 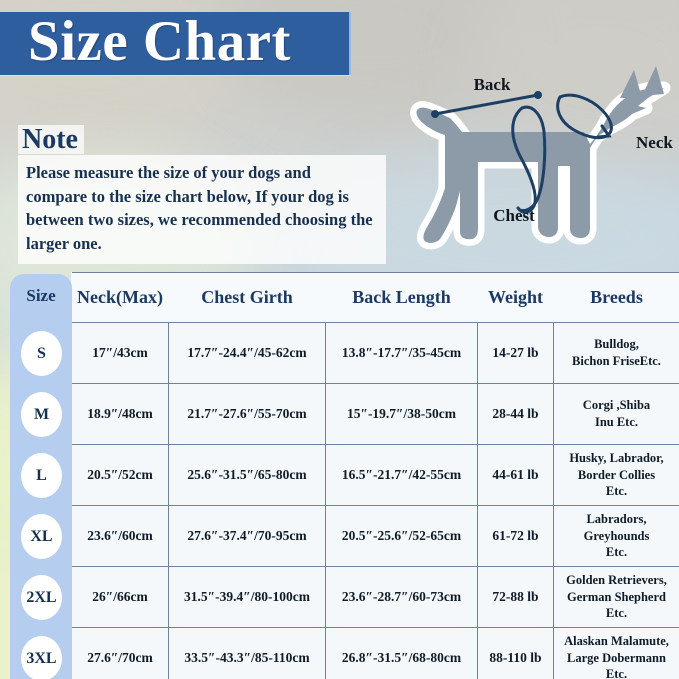 I want to click on cell-weight: 88-110 lb, so click(x=515, y=653).